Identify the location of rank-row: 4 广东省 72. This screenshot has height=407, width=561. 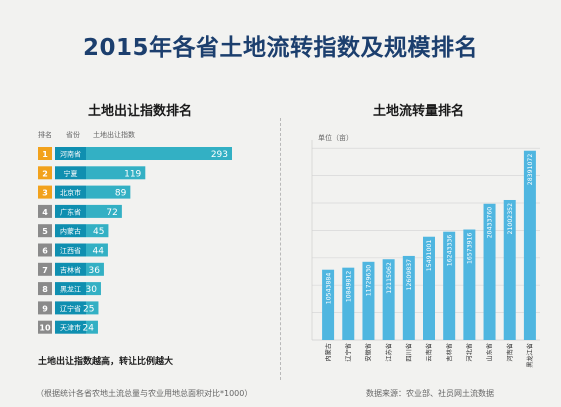
(80, 211).